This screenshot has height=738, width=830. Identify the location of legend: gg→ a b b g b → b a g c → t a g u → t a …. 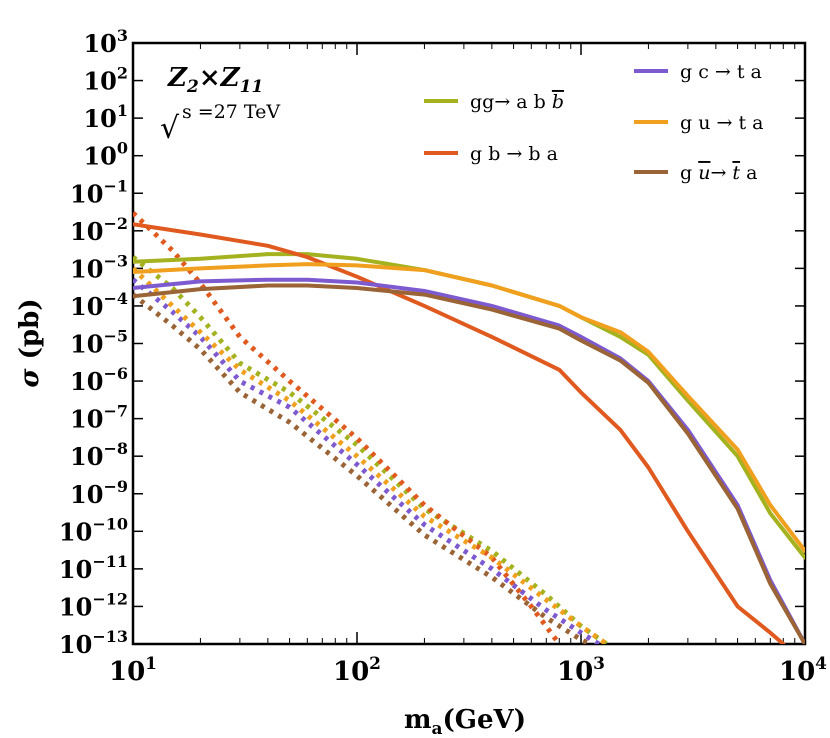
(593, 122).